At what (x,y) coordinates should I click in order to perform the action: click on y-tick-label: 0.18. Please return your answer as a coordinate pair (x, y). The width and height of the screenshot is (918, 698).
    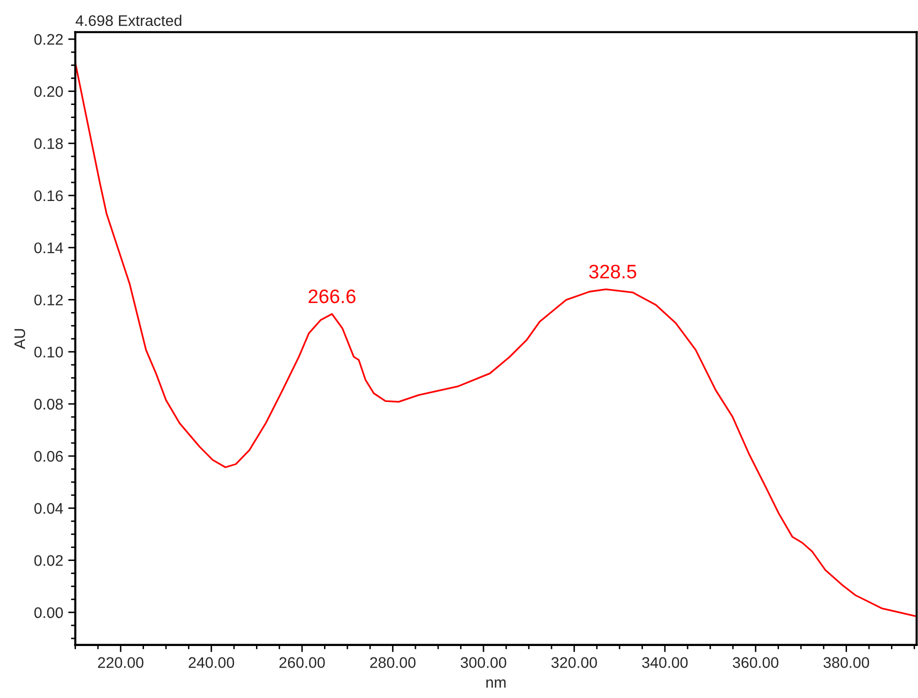
    Looking at the image, I should click on (48, 144).